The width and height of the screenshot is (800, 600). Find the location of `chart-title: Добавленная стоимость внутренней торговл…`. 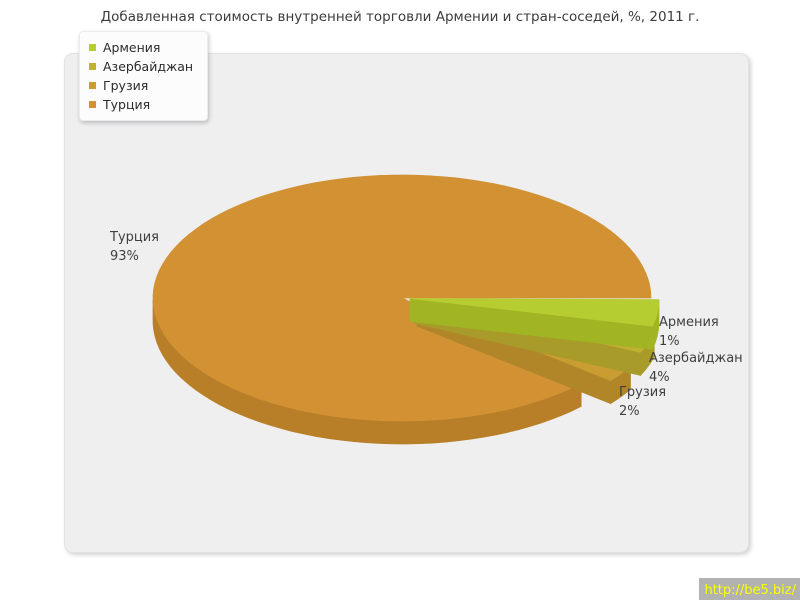

chart-title: Добавленная стоимость внутренней торговл… is located at coordinates (400, 17).